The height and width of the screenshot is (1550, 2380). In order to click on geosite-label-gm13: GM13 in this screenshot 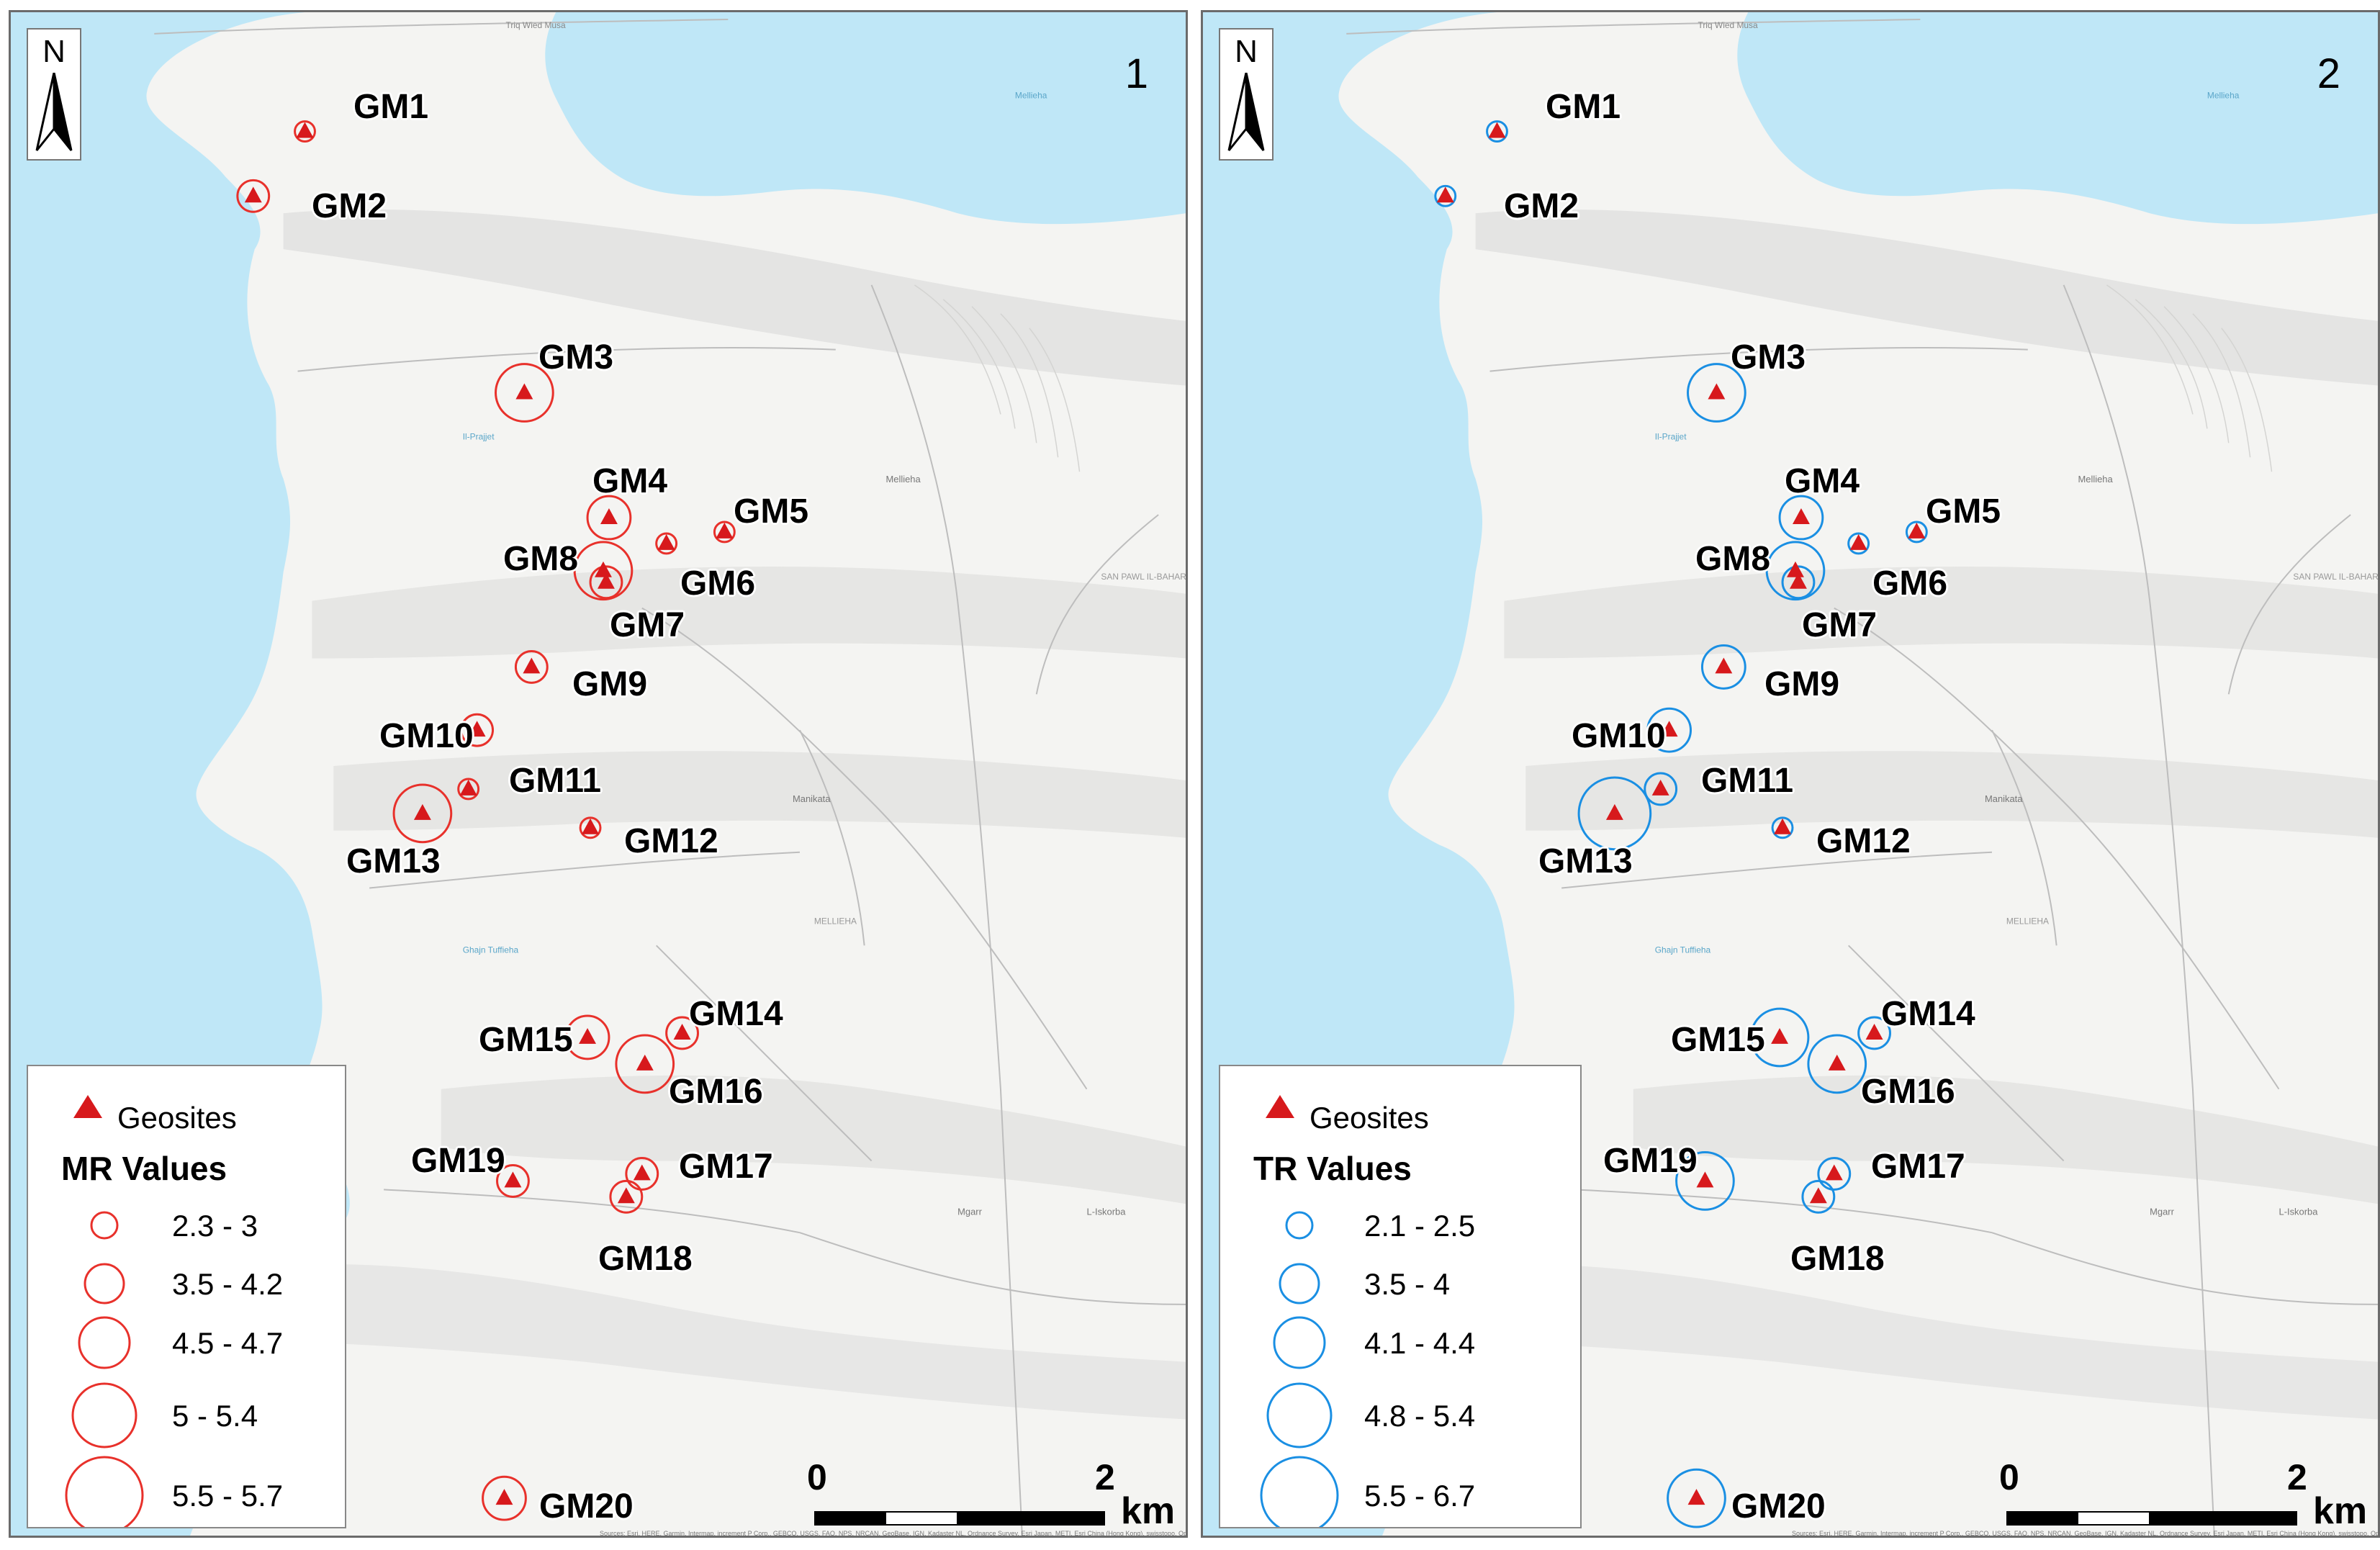, I will do `click(1585, 861)`.